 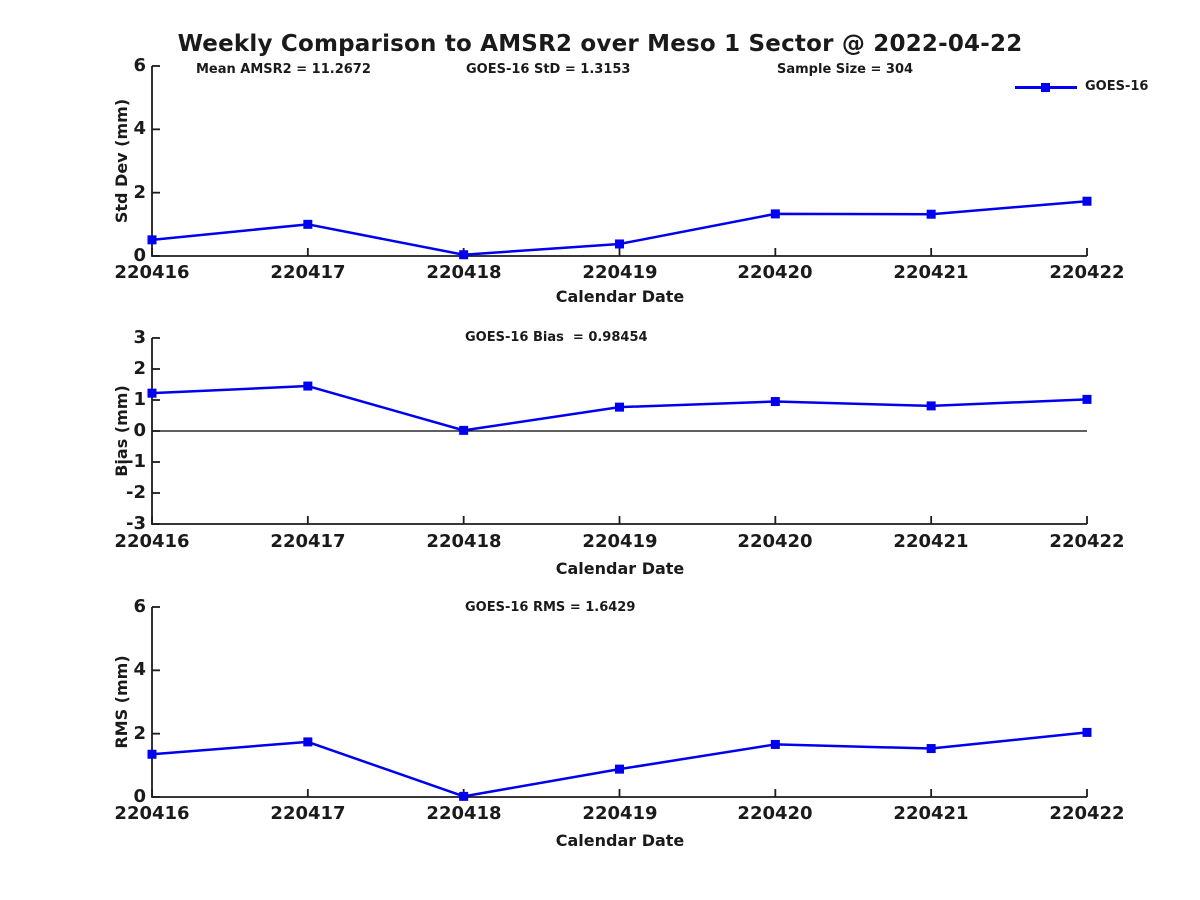 I want to click on legend-line-sample, so click(x=1046, y=87).